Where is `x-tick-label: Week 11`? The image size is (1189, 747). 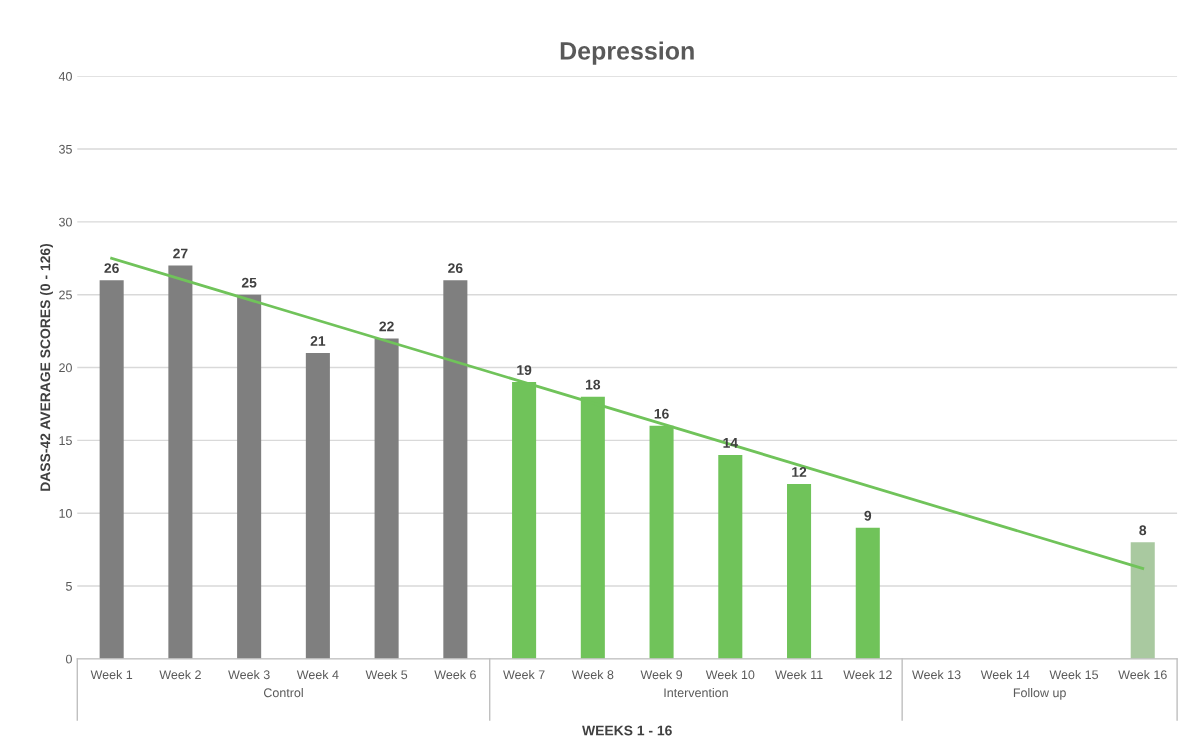
x-tick-label: Week 11 is located at coordinates (799, 674).